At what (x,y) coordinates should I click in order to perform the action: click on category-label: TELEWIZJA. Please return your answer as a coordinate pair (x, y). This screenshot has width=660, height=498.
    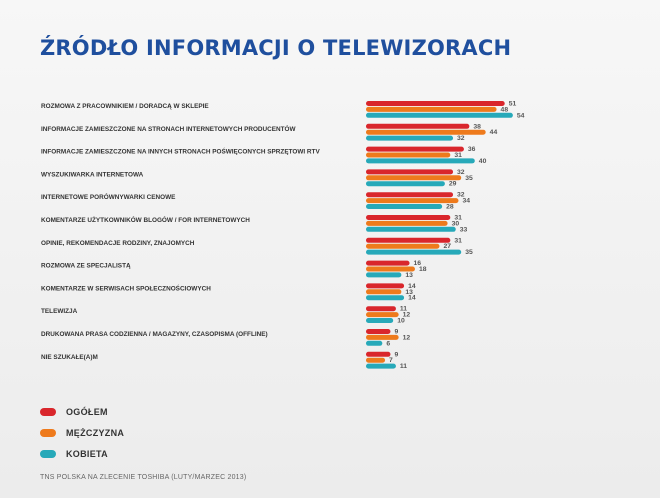
    Looking at the image, I should click on (59, 311).